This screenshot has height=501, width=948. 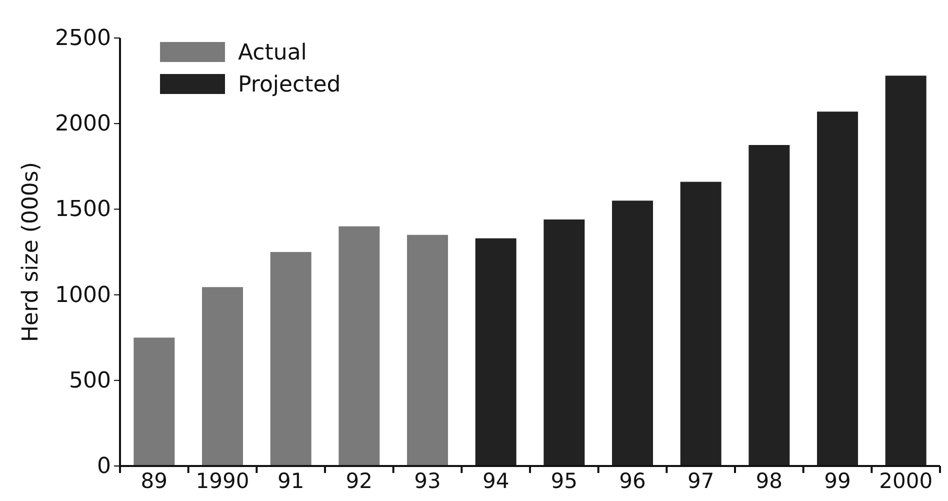 I want to click on x-tick-label: 94, so click(x=496, y=480).